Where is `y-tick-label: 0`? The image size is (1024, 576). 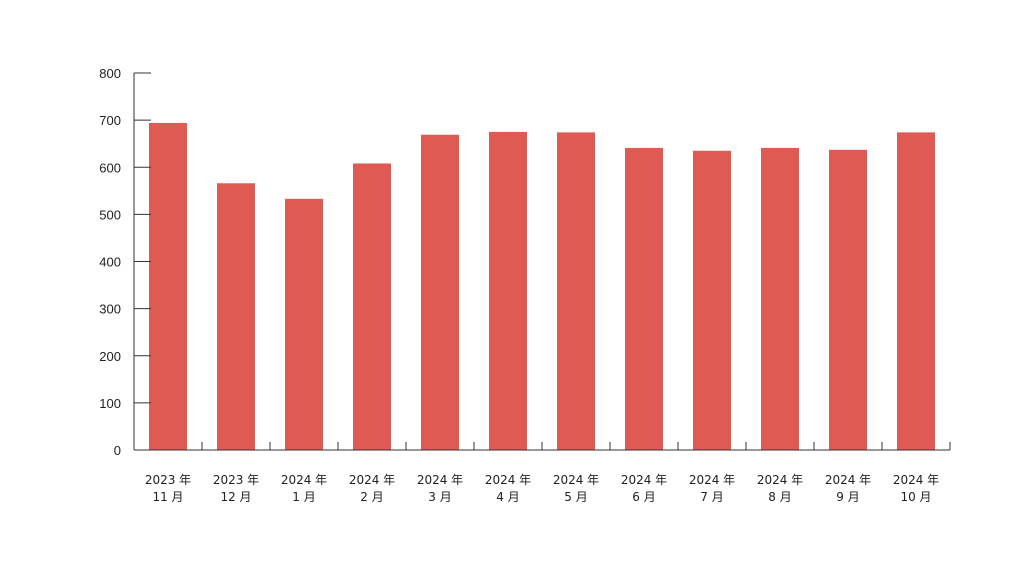 y-tick-label: 0 is located at coordinates (117, 450).